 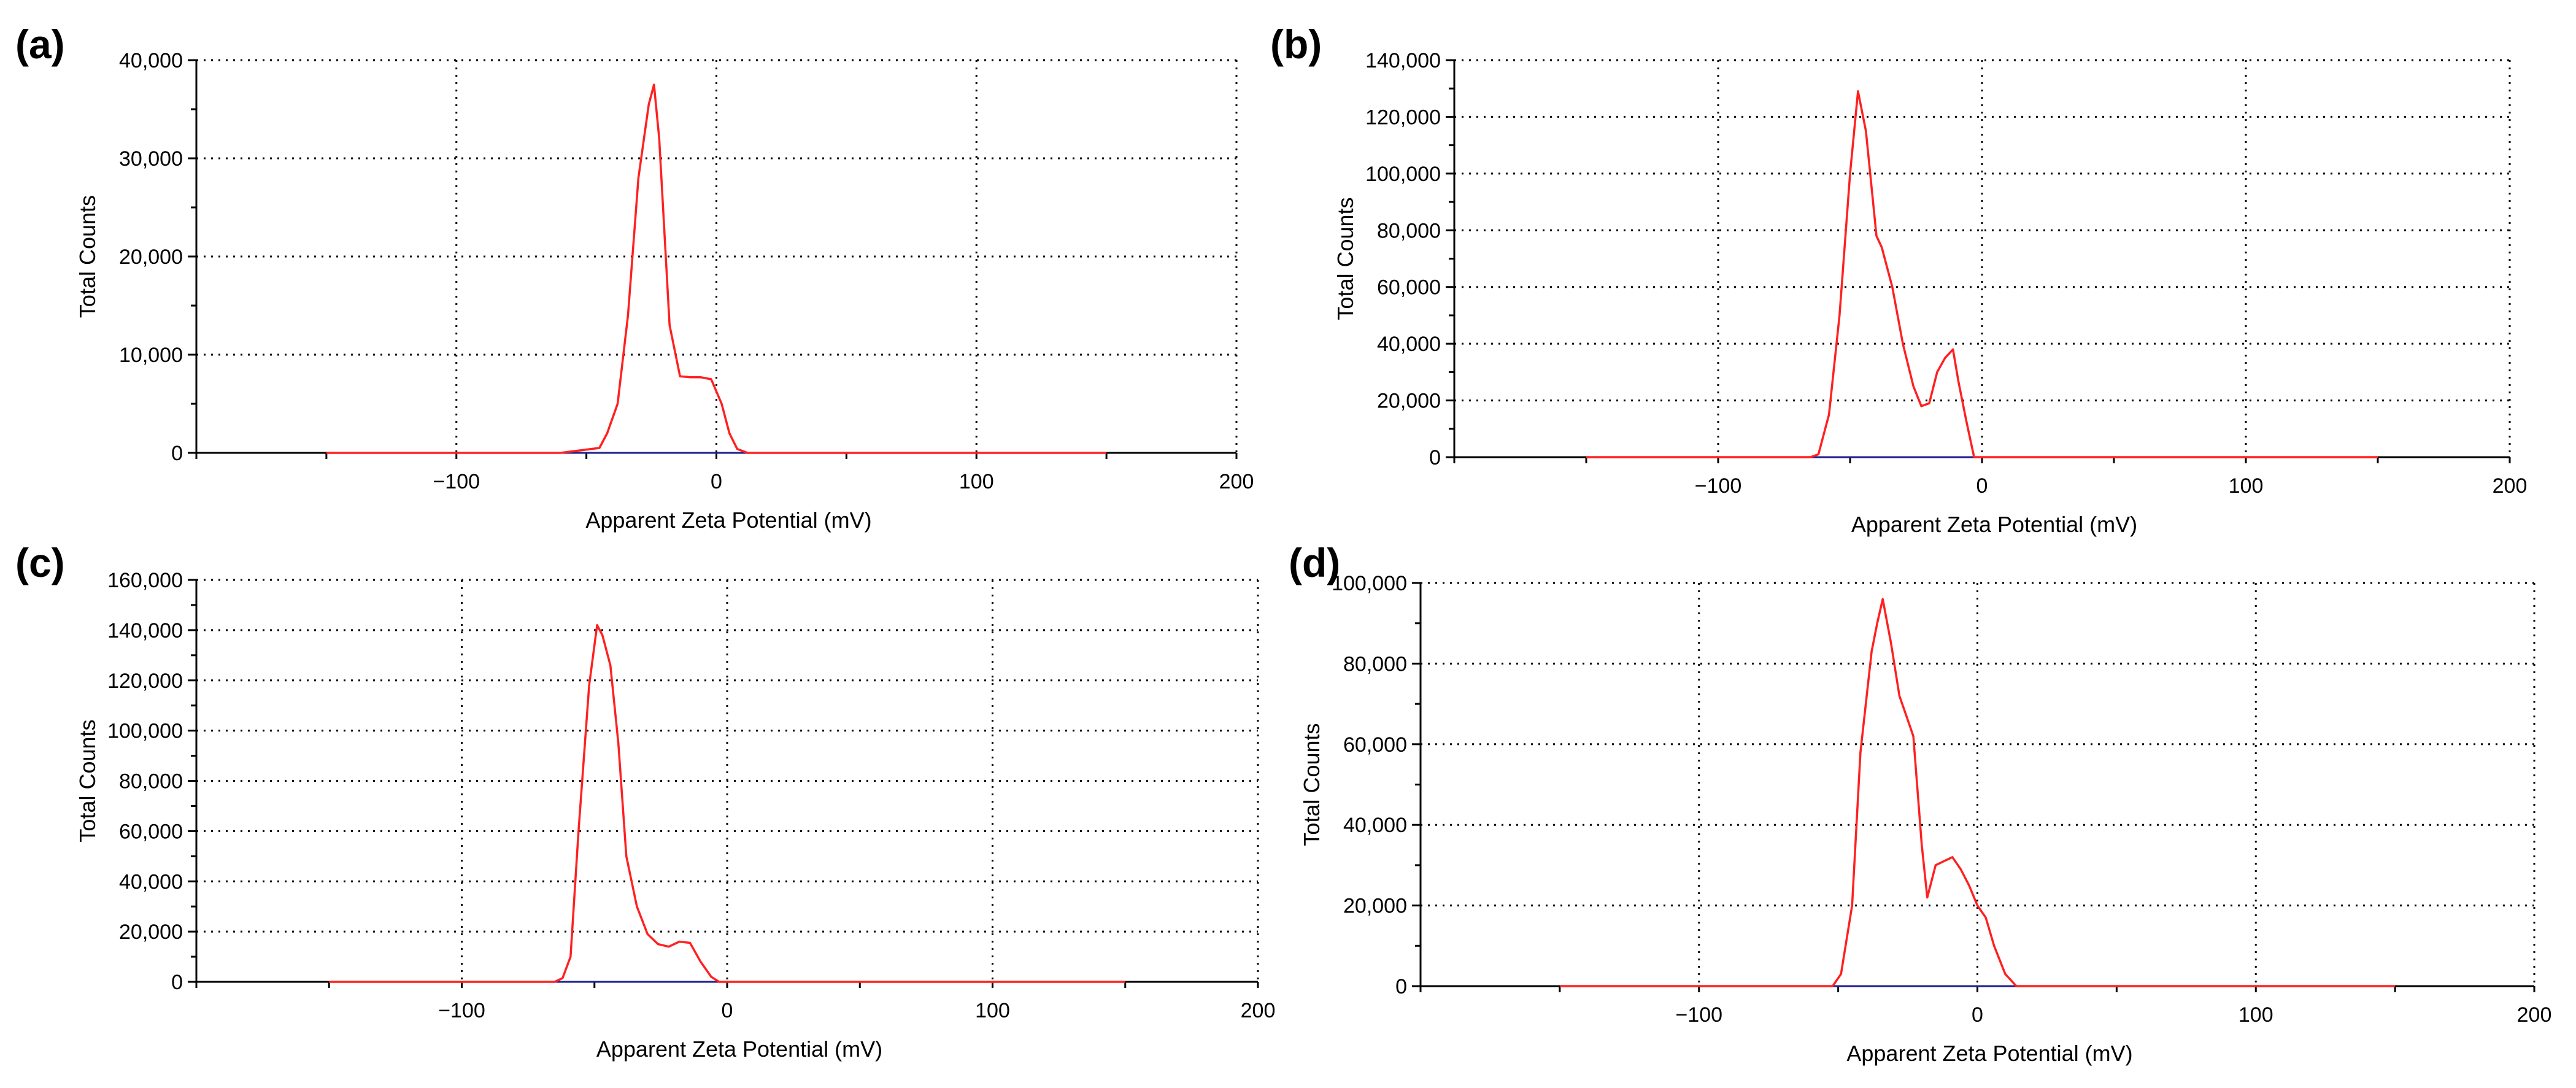 I want to click on panel-label: (d), so click(x=1314, y=562).